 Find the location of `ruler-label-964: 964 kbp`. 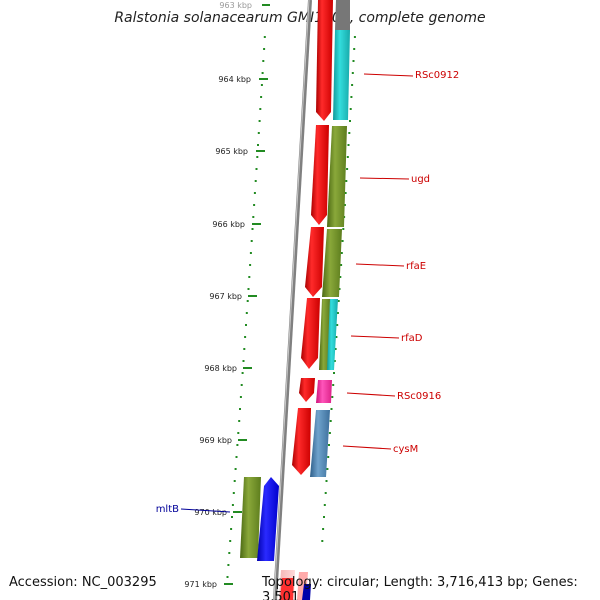

ruler-label-964: 964 kbp is located at coordinates (234, 79).